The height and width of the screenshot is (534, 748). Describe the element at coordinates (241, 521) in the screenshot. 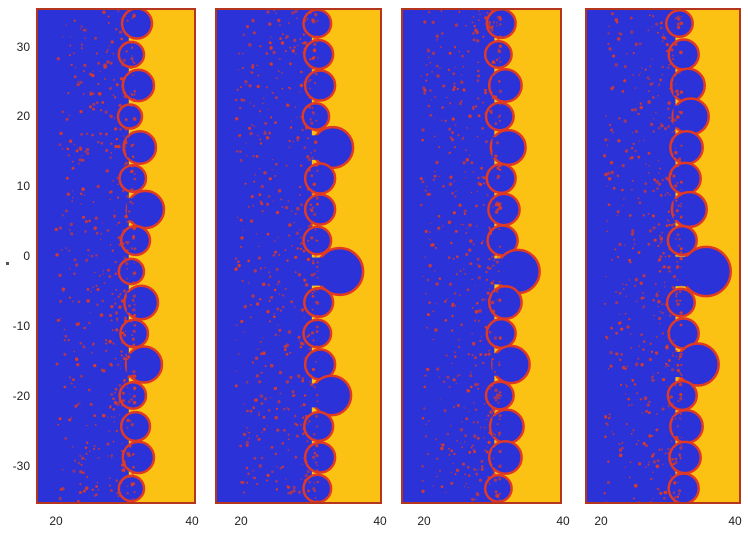

I see `x-tick-20-panel-2: 20` at that location.